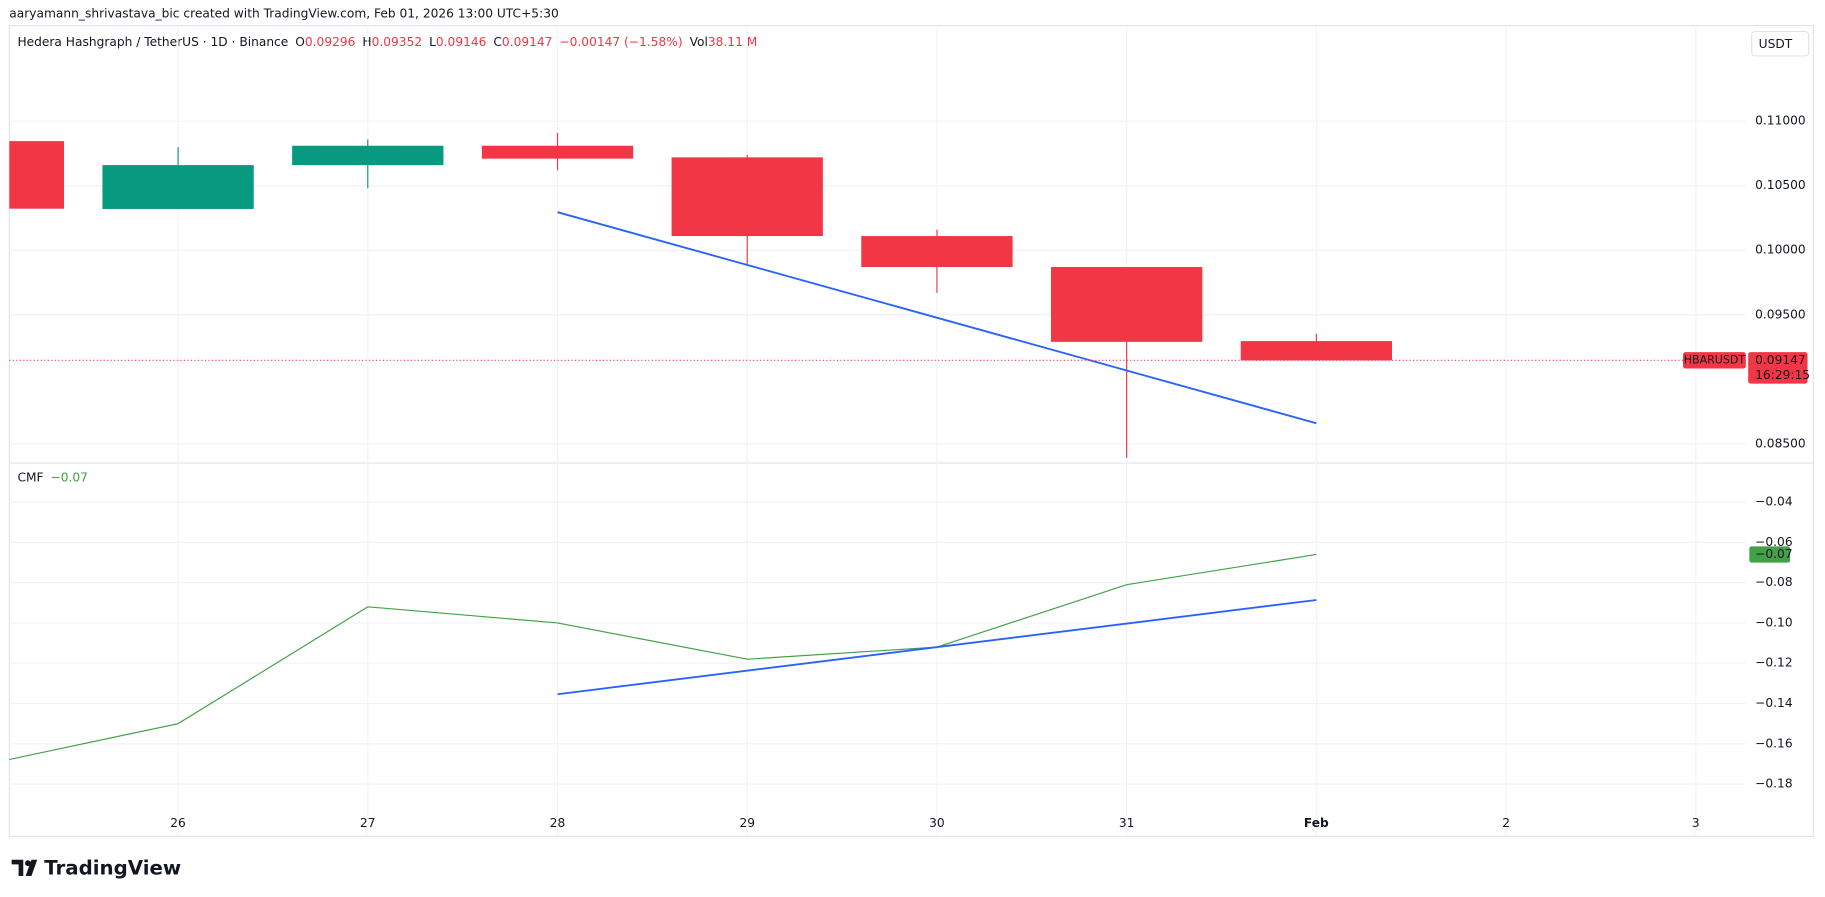 The image size is (1825, 897). I want to click on ticker-badge, so click(1714, 360).